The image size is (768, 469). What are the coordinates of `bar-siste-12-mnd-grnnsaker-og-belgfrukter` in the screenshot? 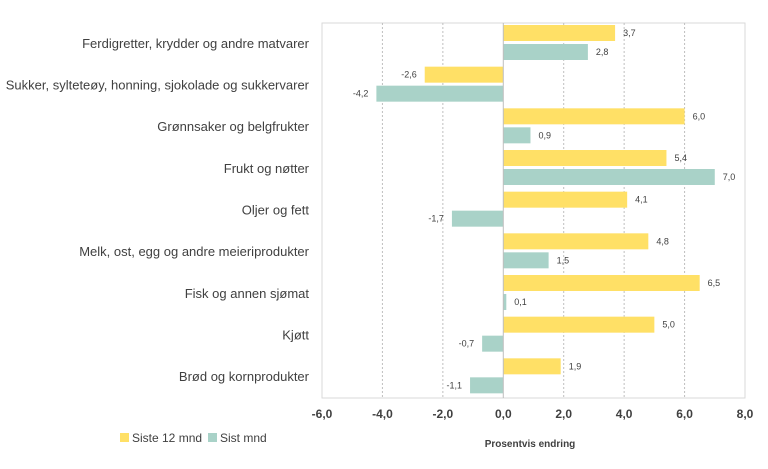 It's located at (594, 116).